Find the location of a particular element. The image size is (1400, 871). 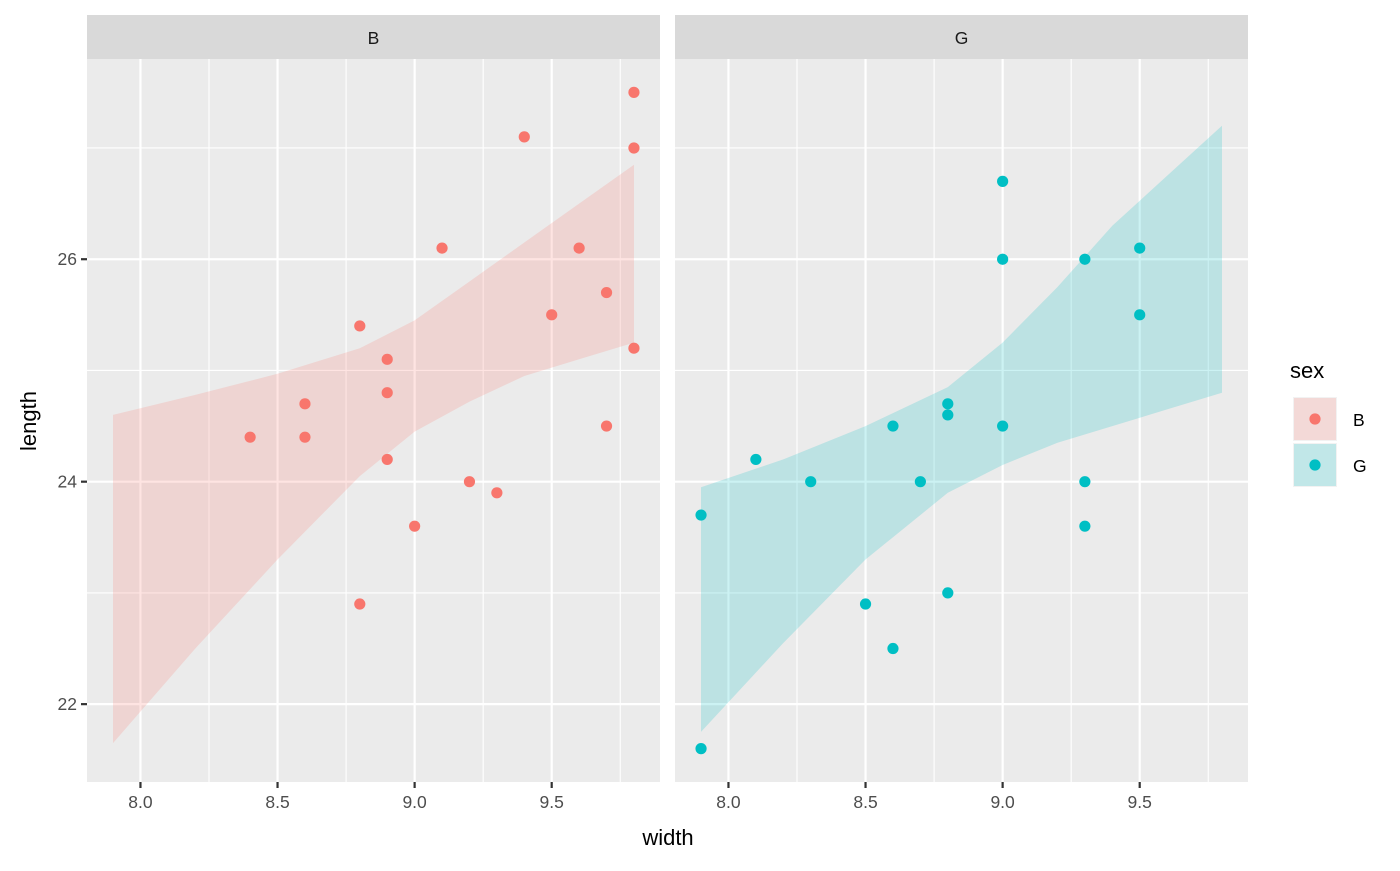

facet-strip-label: B is located at coordinates (374, 38).